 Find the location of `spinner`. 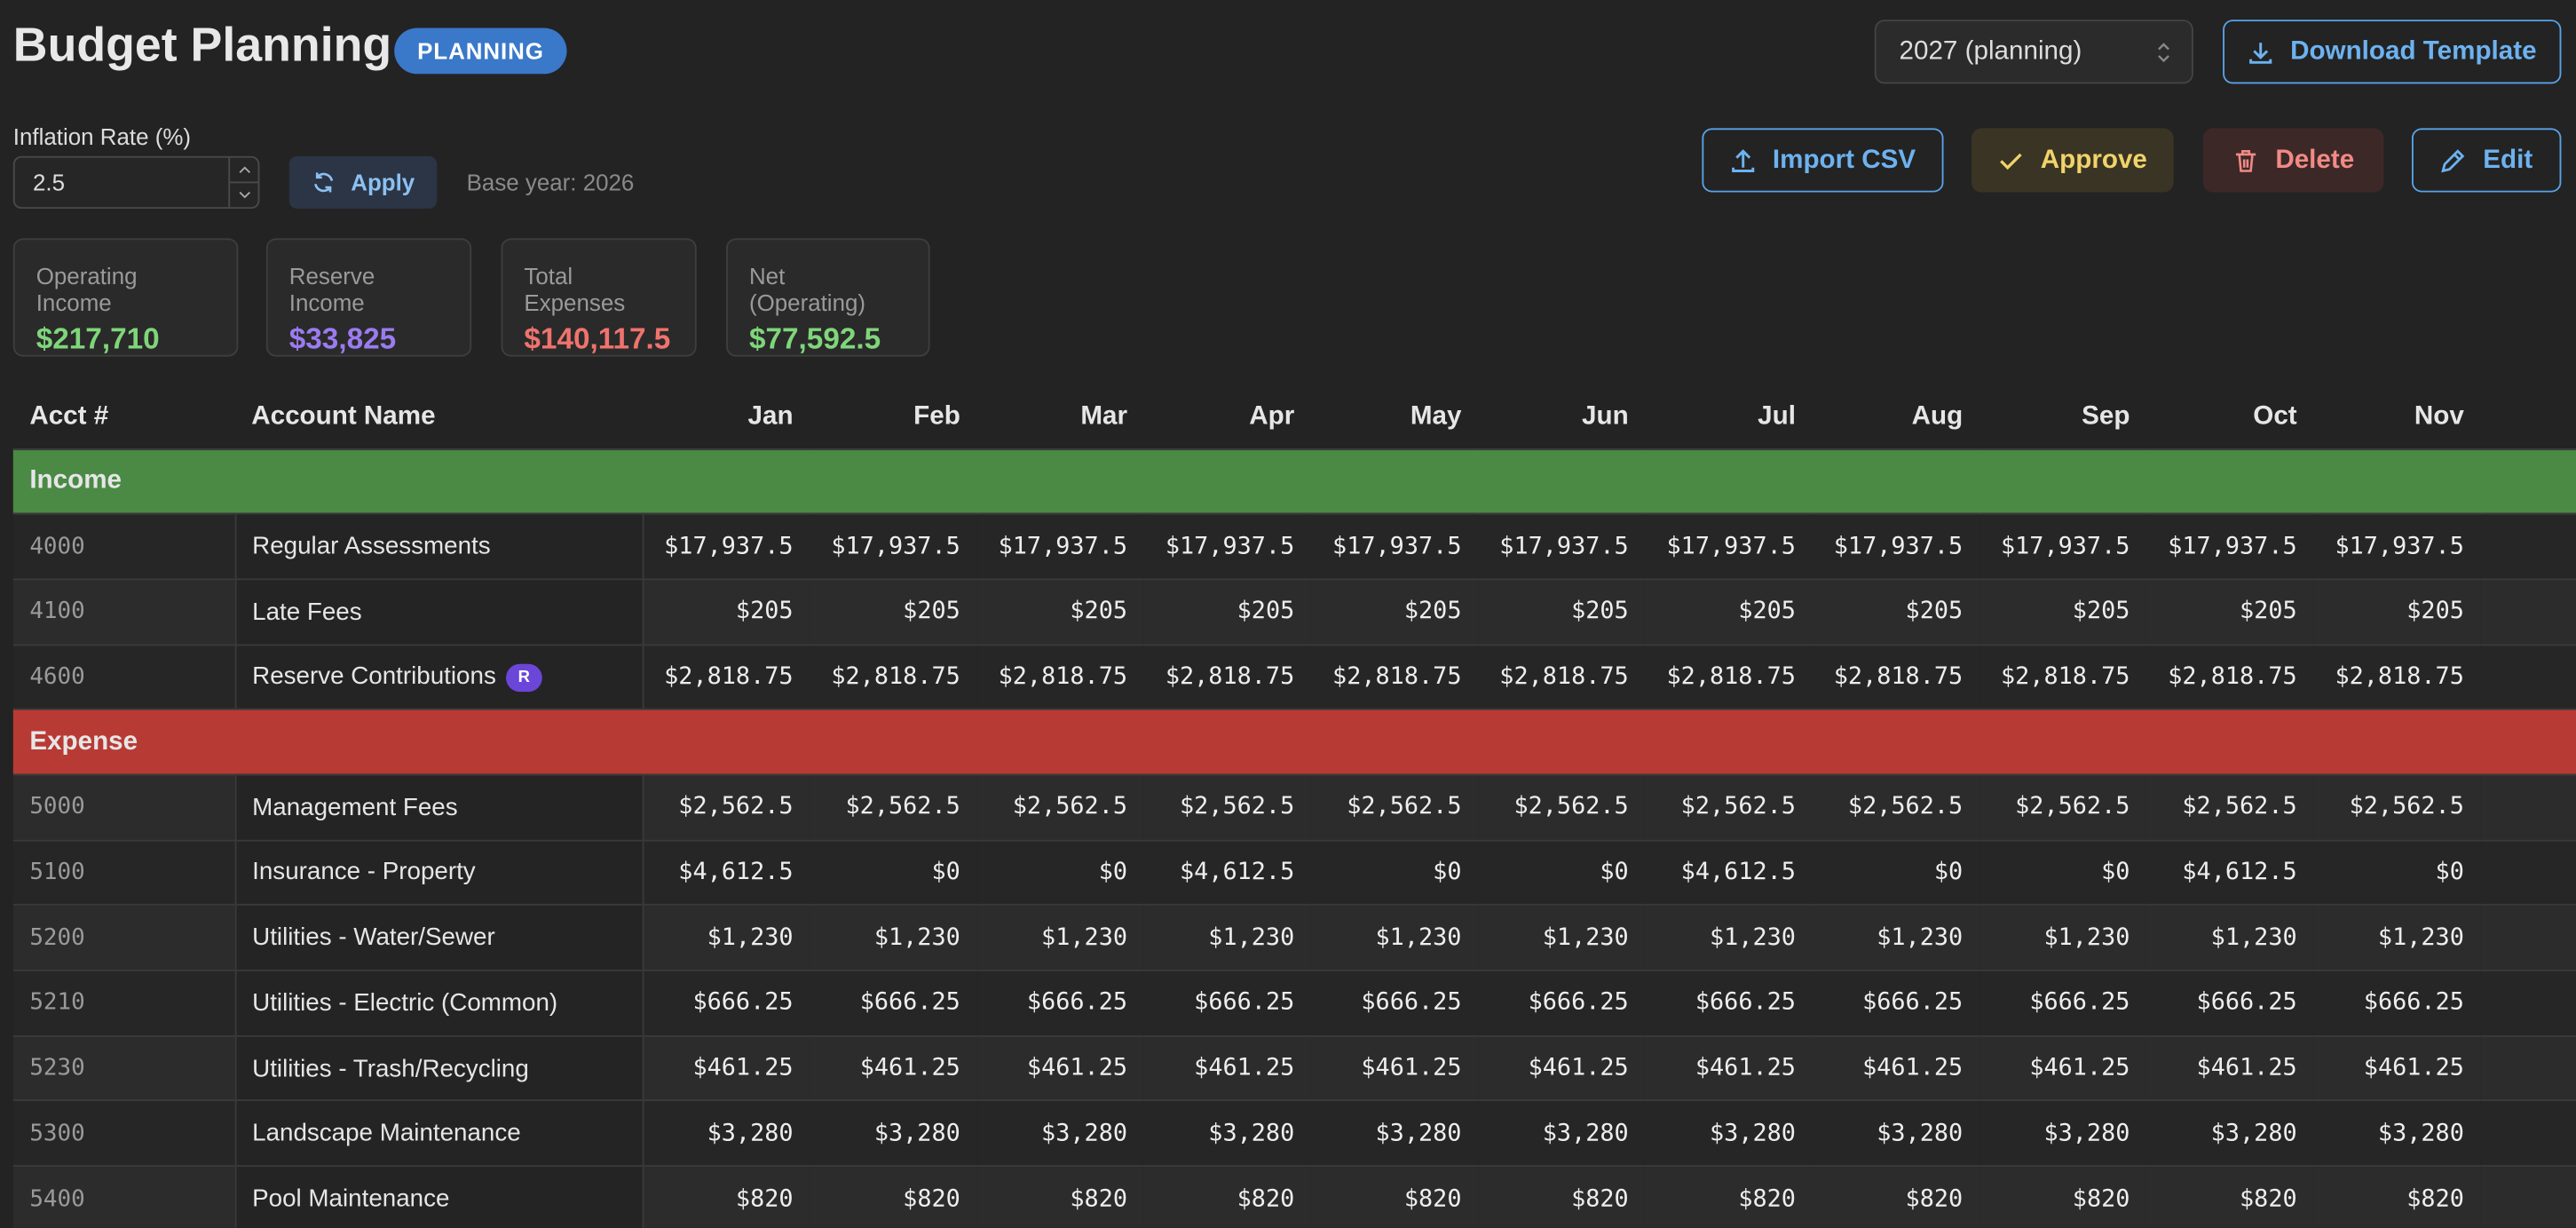

spinner is located at coordinates (243, 182).